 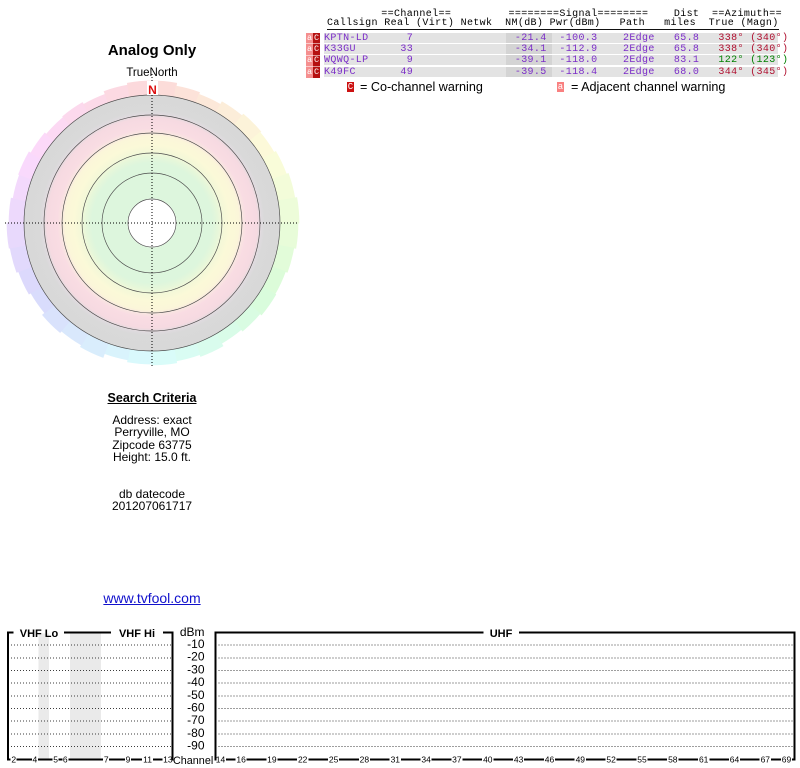 What do you see at coordinates (168, 759) in the screenshot?
I see `svg-text: 13` at bounding box center [168, 759].